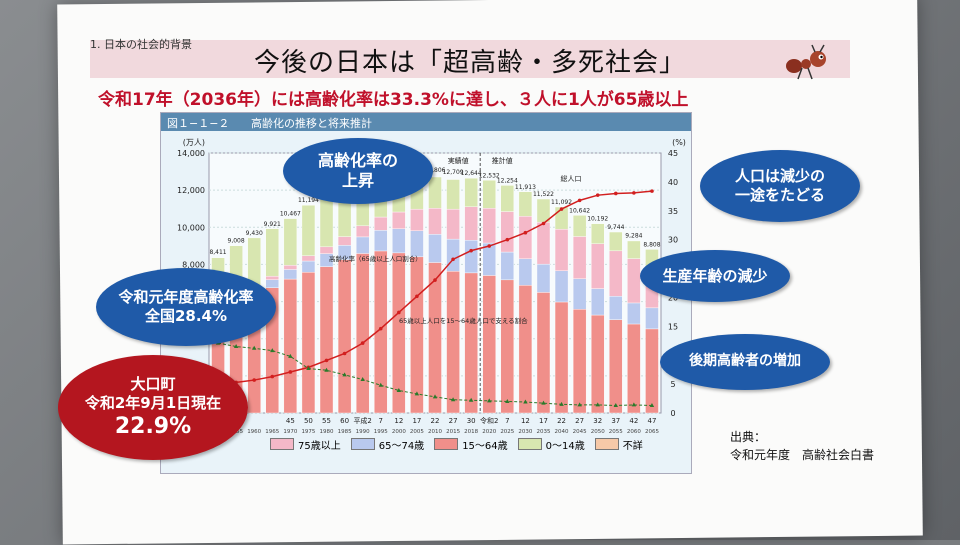  Describe the element at coordinates (435, 421) in the screenshot. I see `x-tick-label: 22` at that location.